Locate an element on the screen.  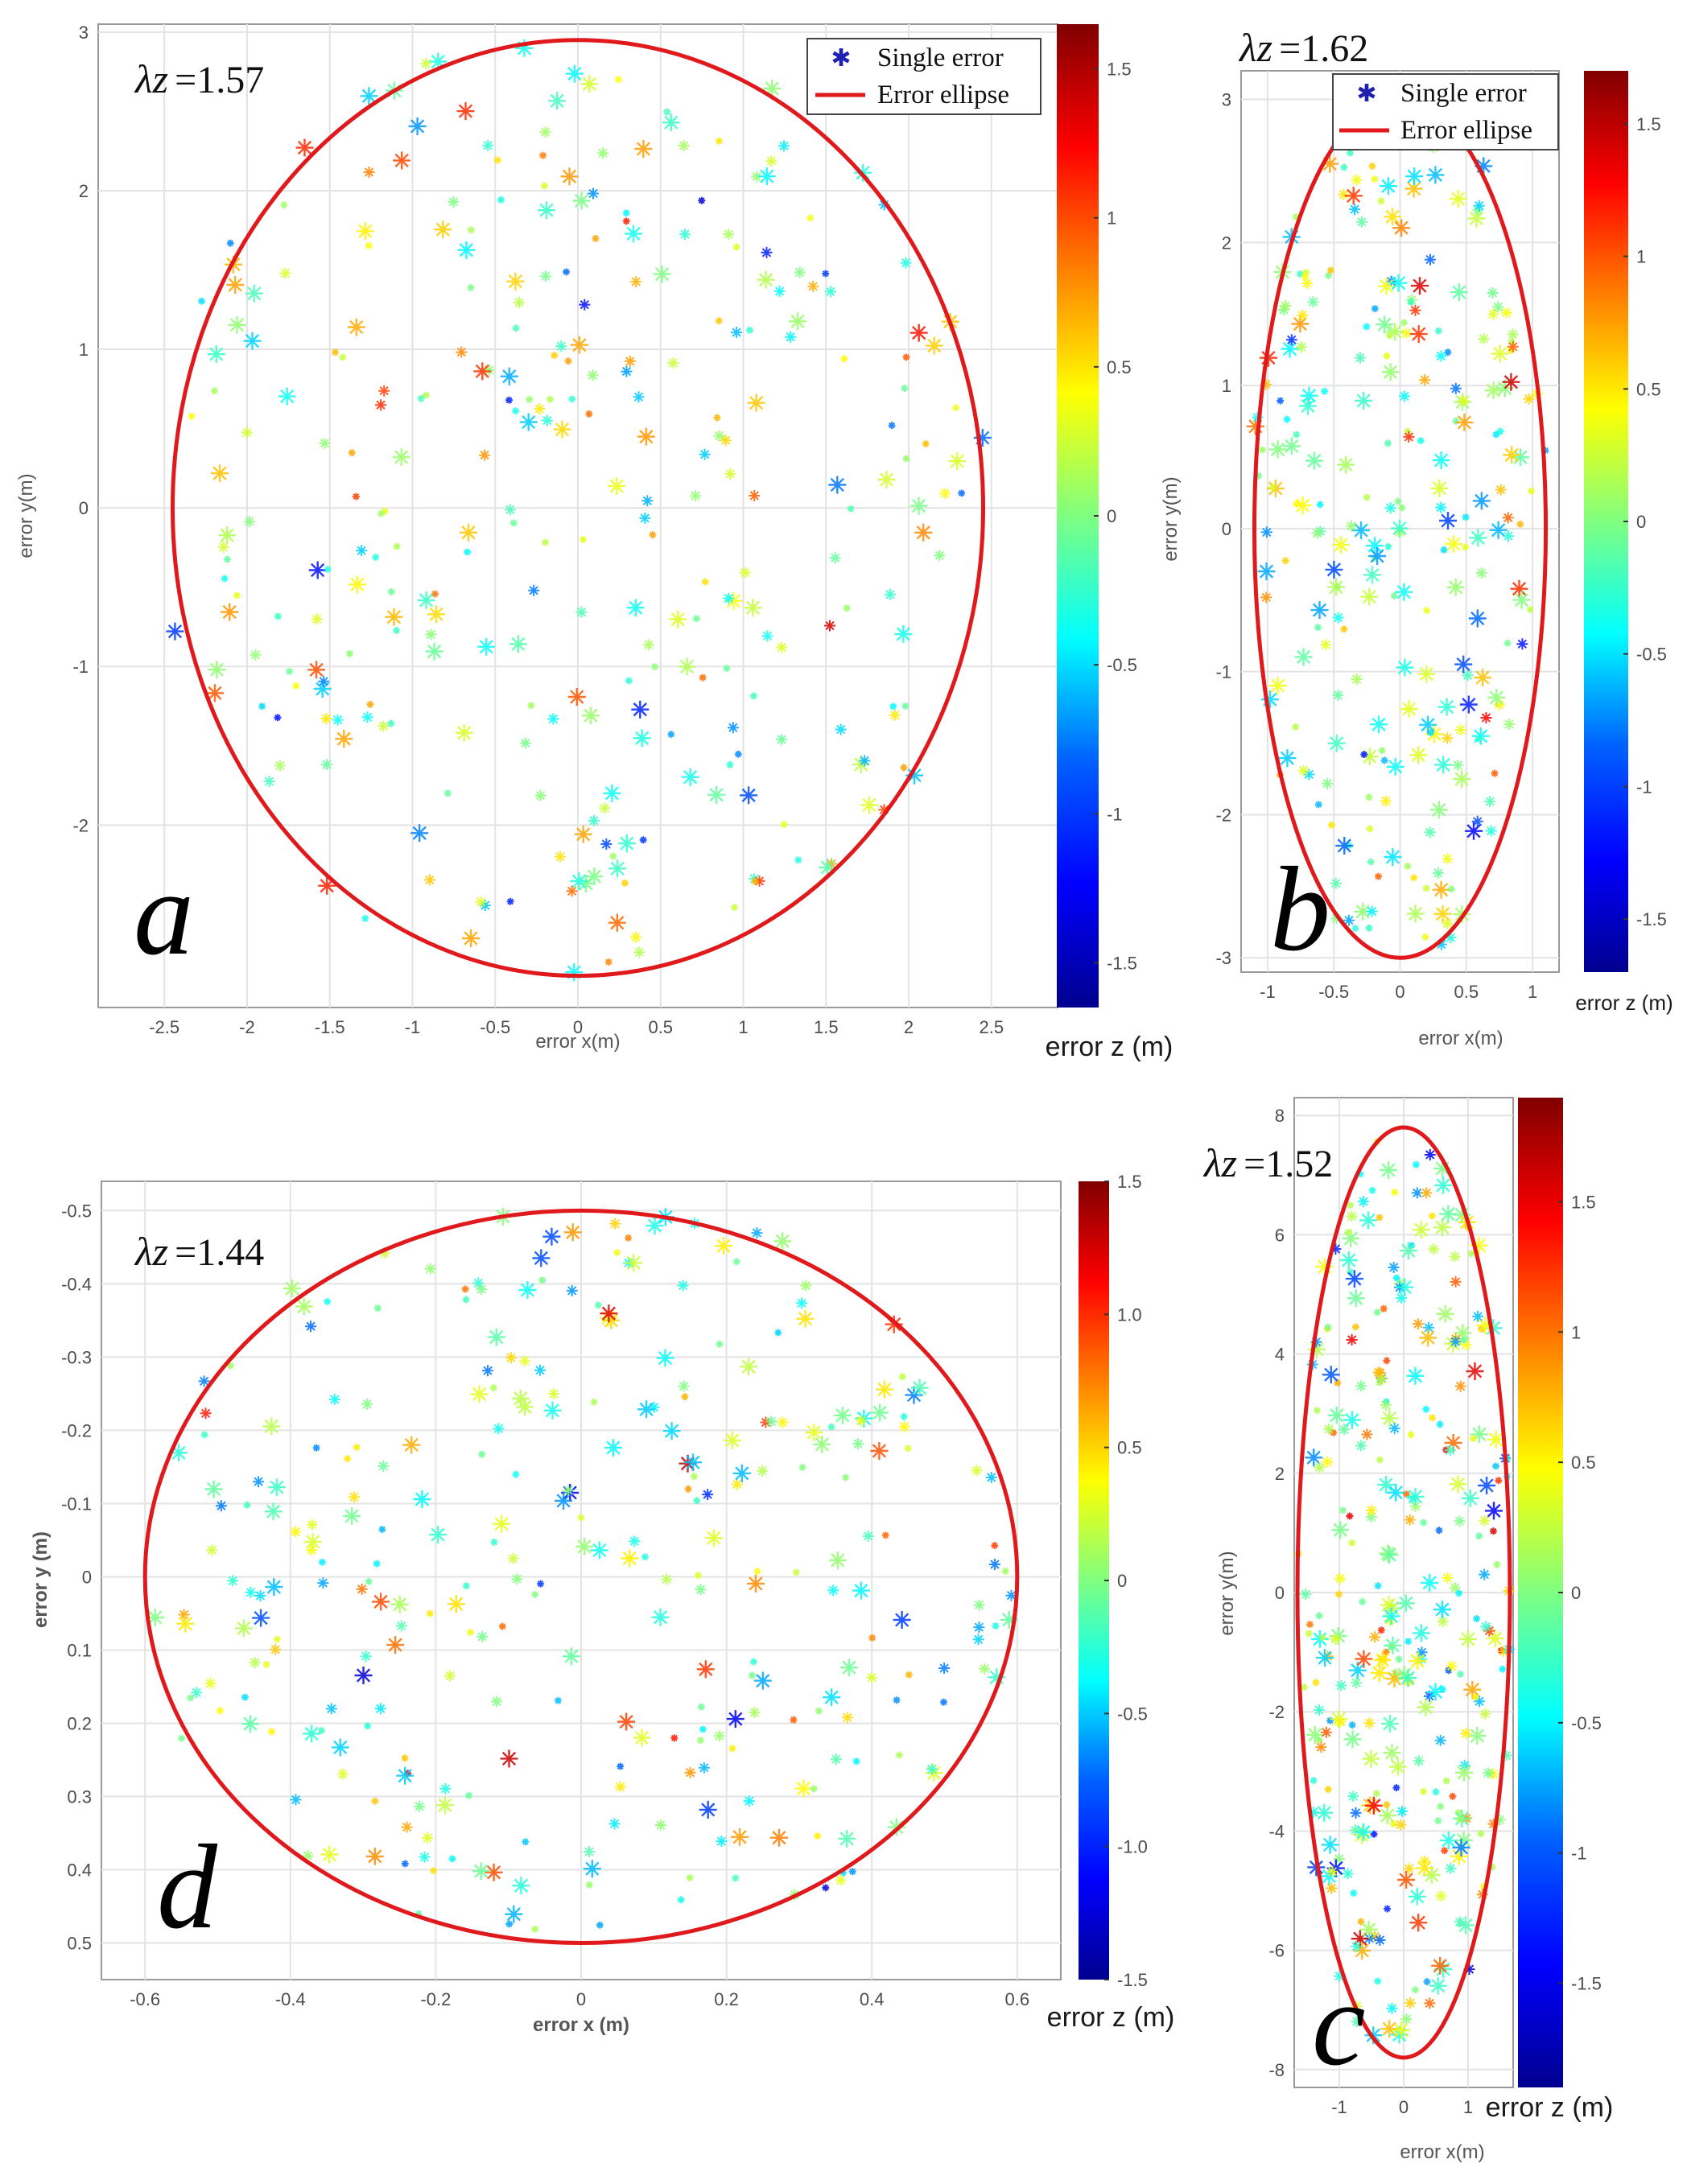
x-tick-label: 0.2 is located at coordinates (726, 1999).